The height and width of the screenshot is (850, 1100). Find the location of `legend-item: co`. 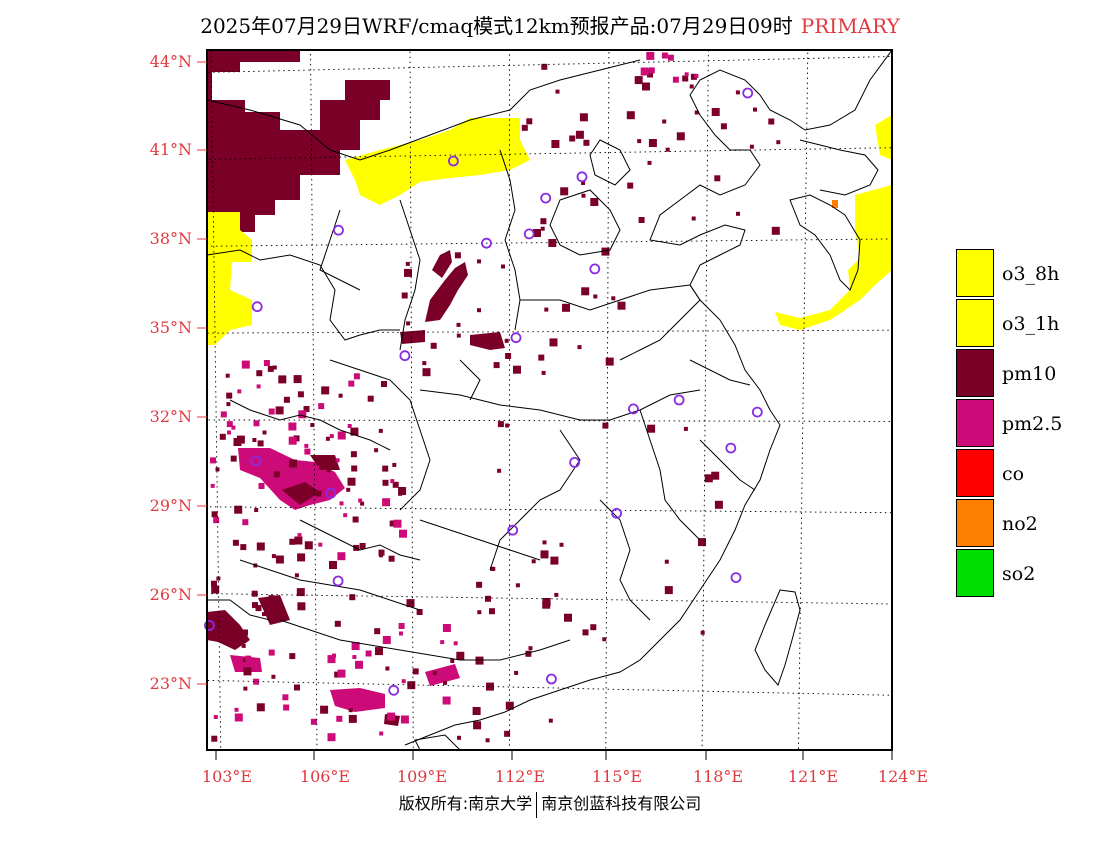

legend-item: co is located at coordinates (1026, 474).